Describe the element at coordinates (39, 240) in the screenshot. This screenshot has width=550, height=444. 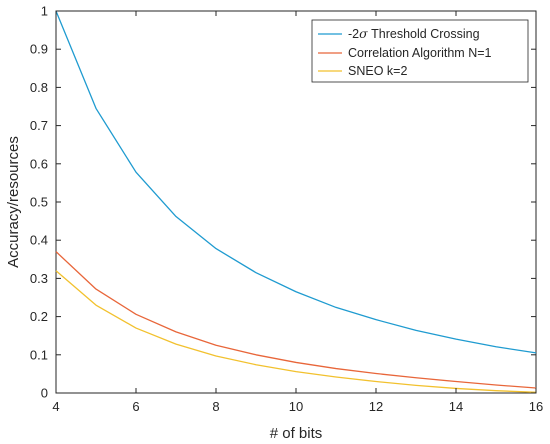
I see `y-tick-label: 0.4` at that location.